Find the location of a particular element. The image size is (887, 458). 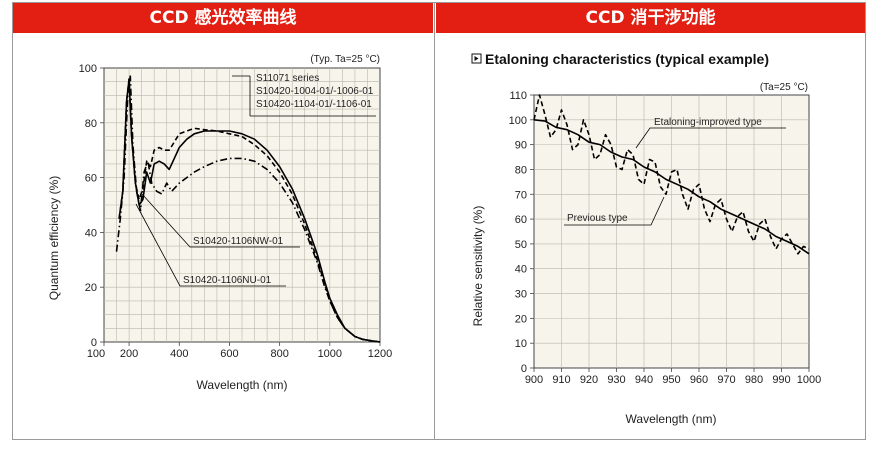

x-tick-label: 900 is located at coordinates (534, 380).